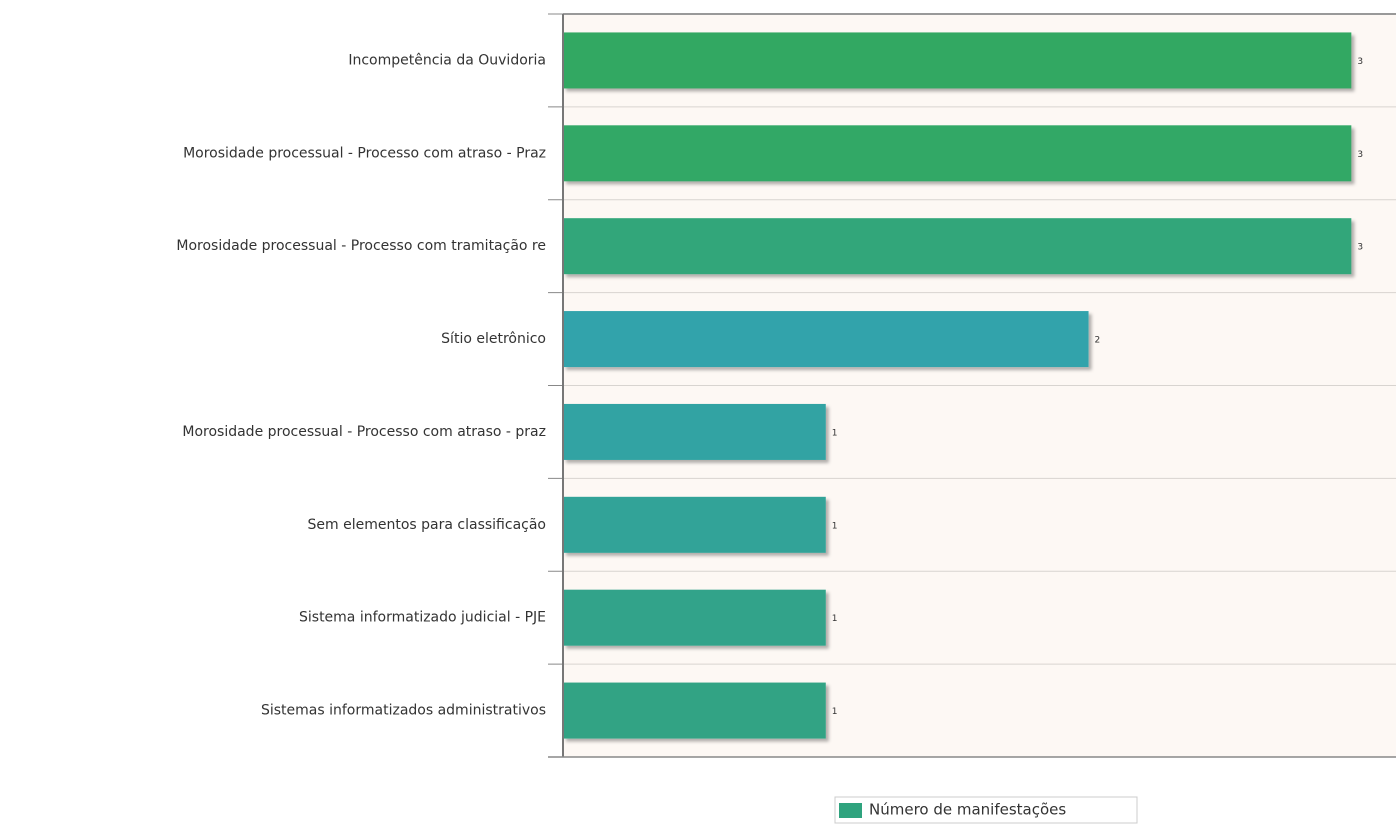 This screenshot has width=1396, height=825. Describe the element at coordinates (427, 525) in the screenshot. I see `y-tick-label: Sem elementos para classificação` at that location.